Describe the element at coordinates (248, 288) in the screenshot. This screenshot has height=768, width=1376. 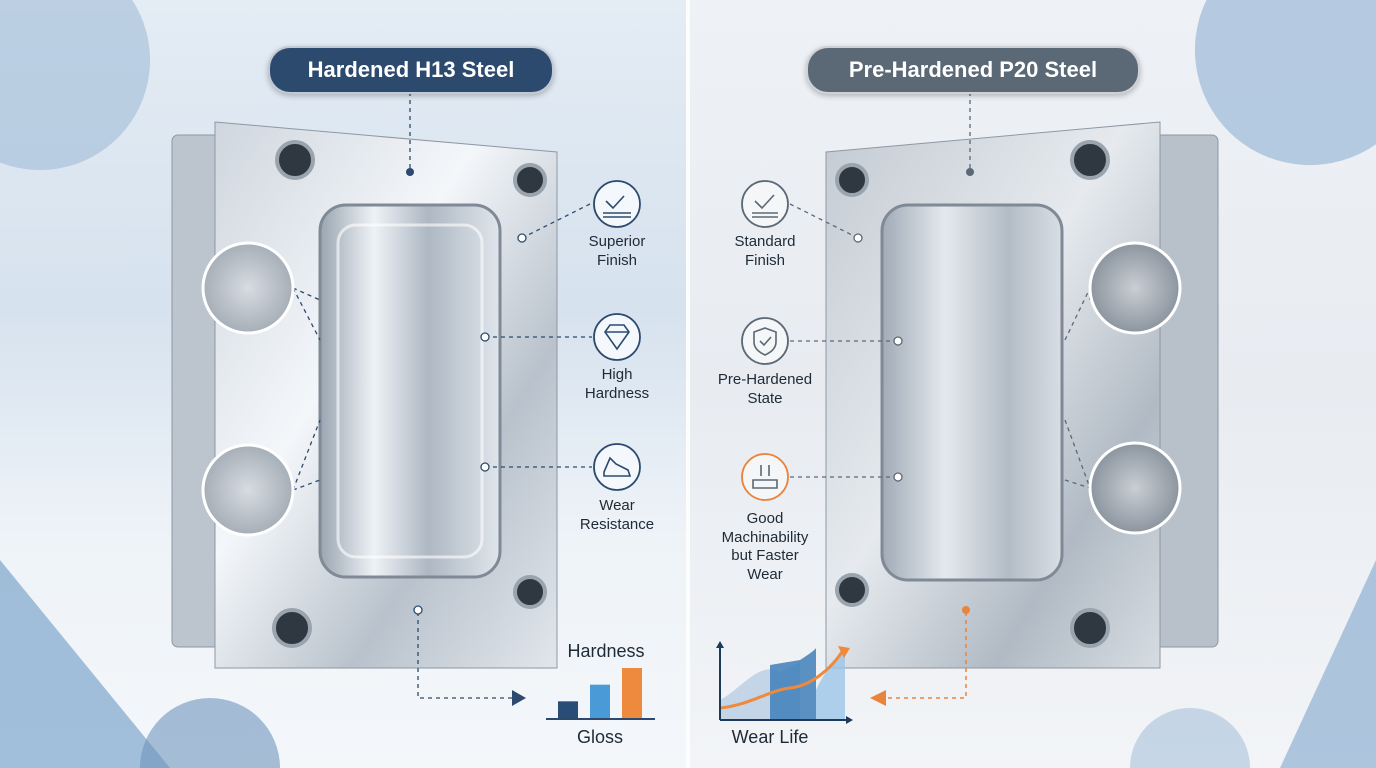
I see `surface-texture-fine` at that location.